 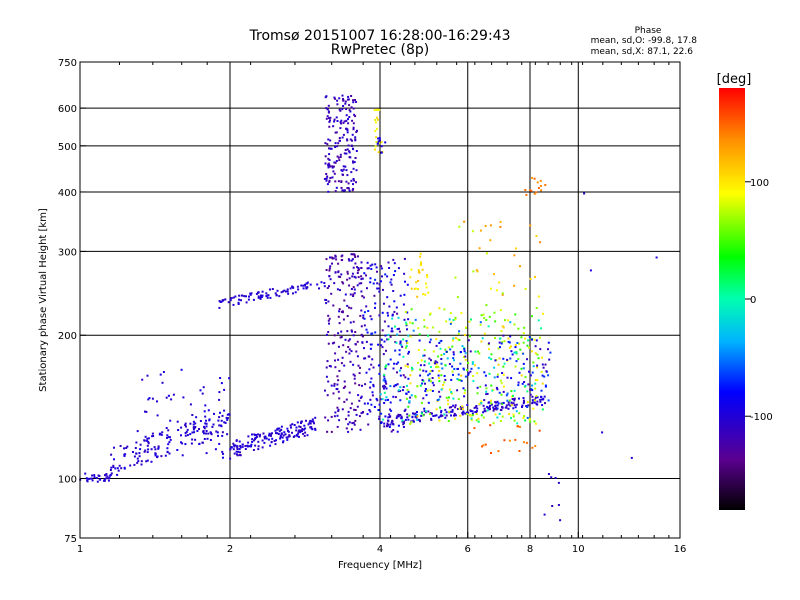 I want to click on y-tick-label: 400, so click(x=67, y=193).